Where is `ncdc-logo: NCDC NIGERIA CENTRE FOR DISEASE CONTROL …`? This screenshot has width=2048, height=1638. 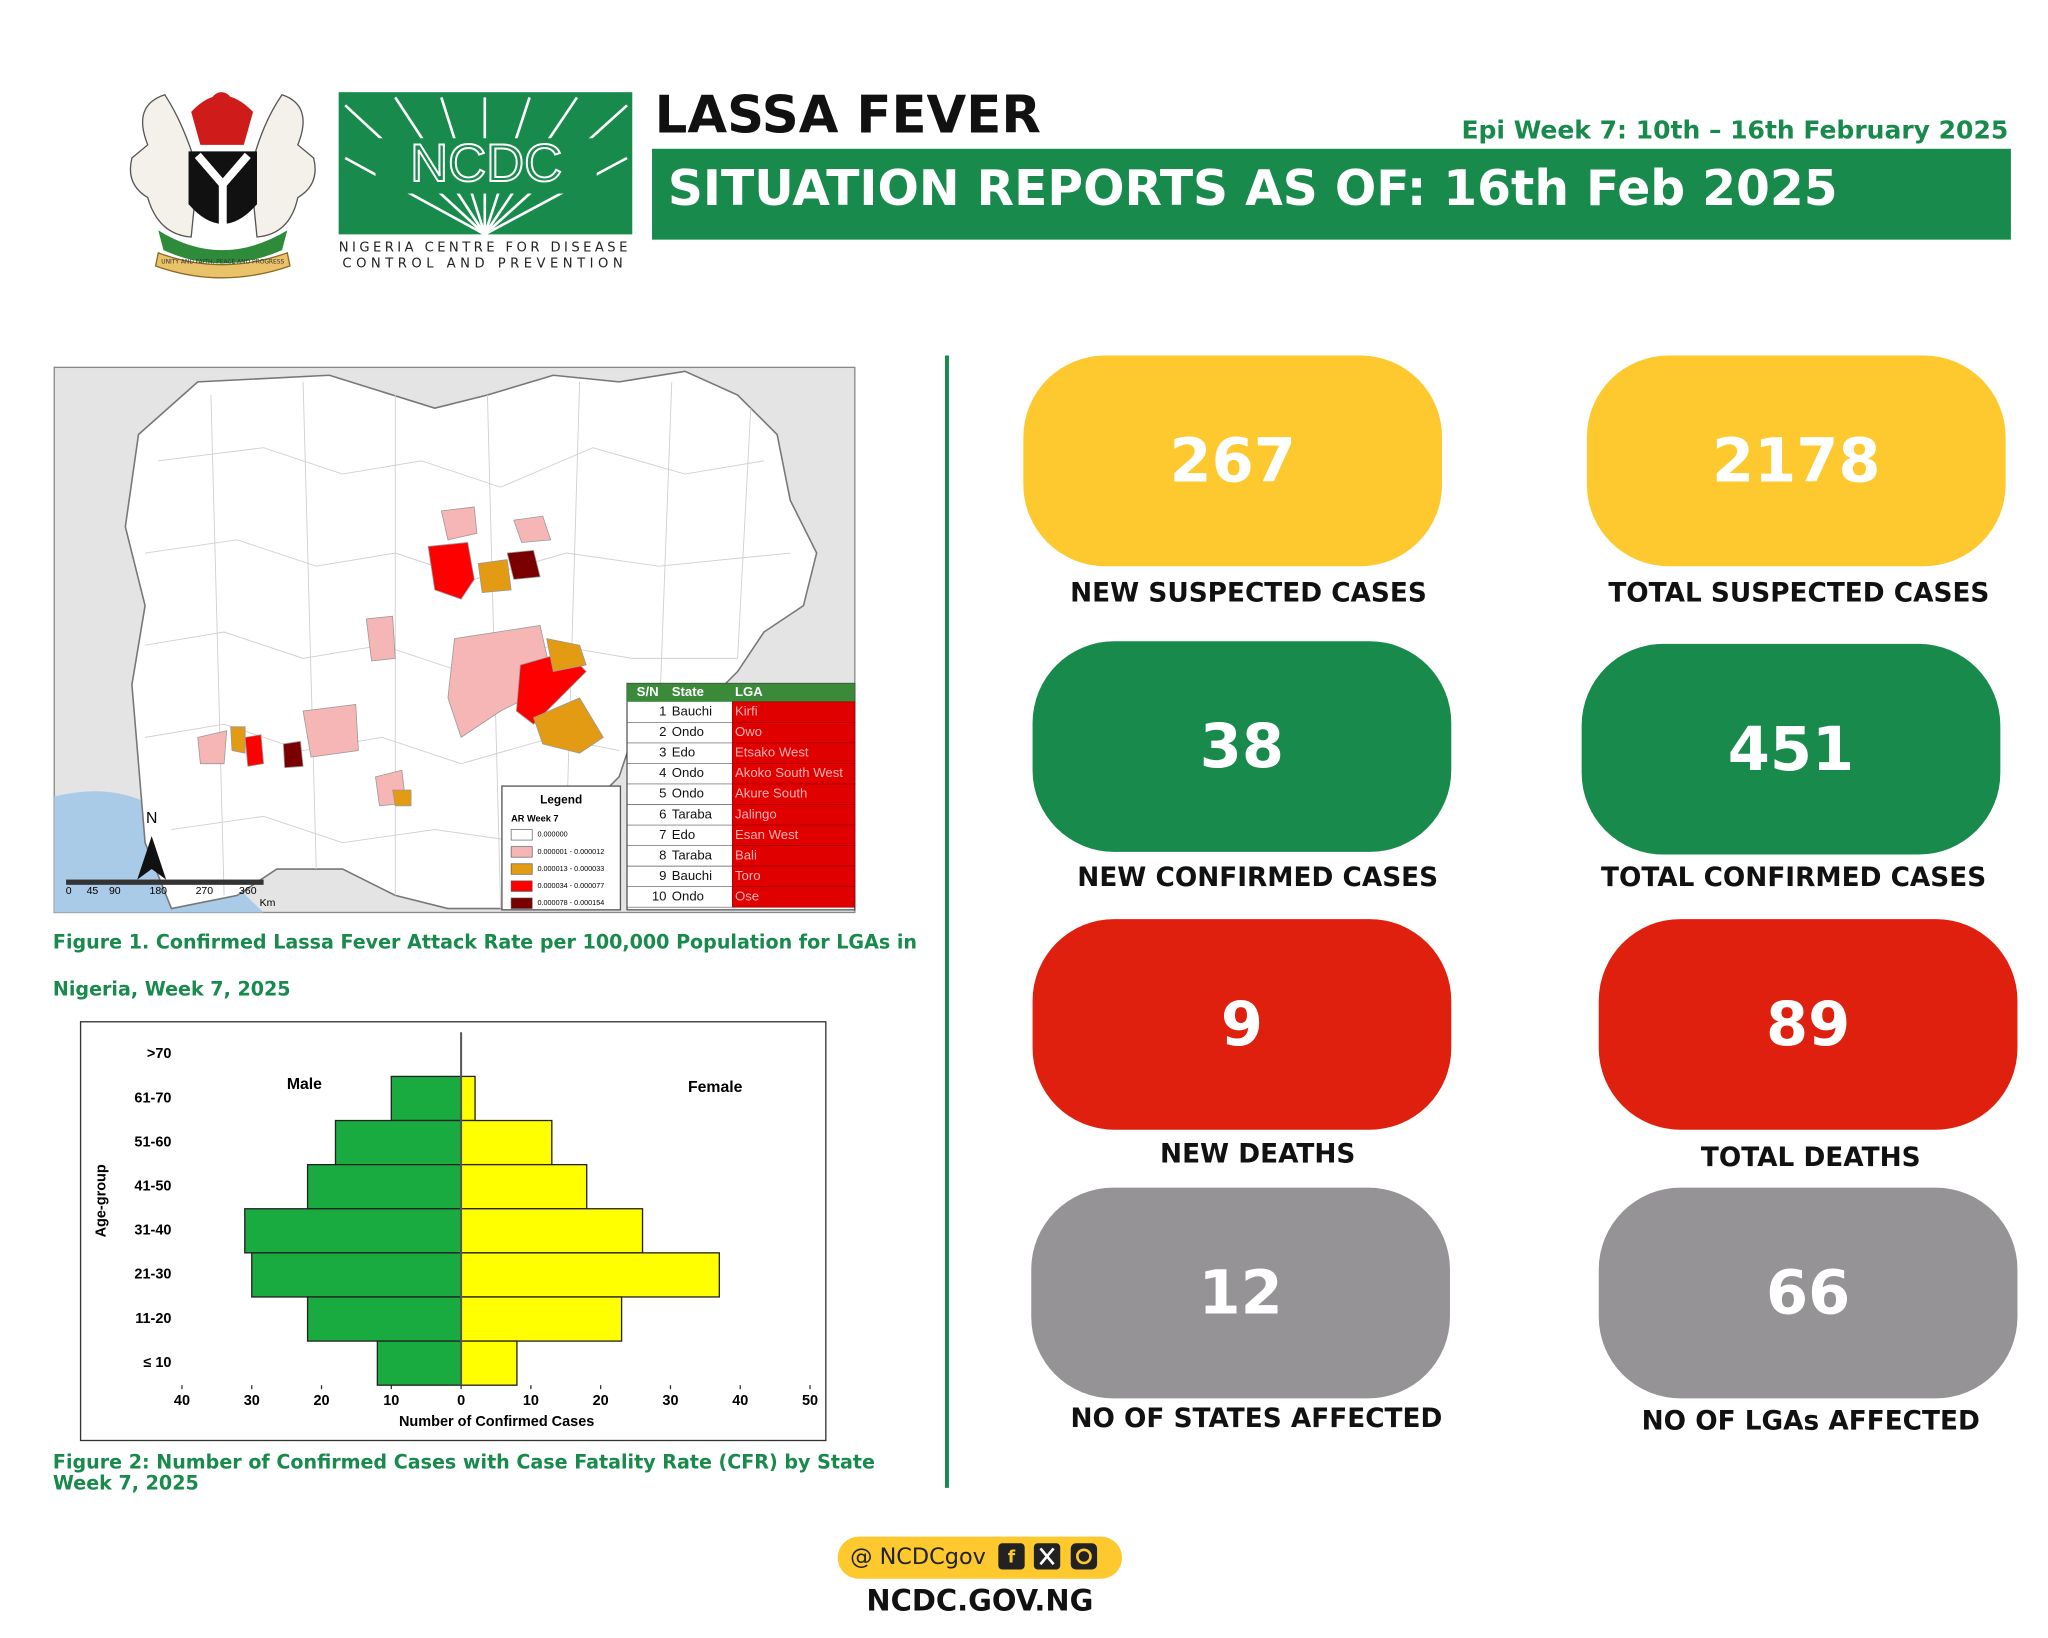 ncdc-logo: NCDC NIGERIA CENTRE FOR DISEASE CONTROL … is located at coordinates (485, 181).